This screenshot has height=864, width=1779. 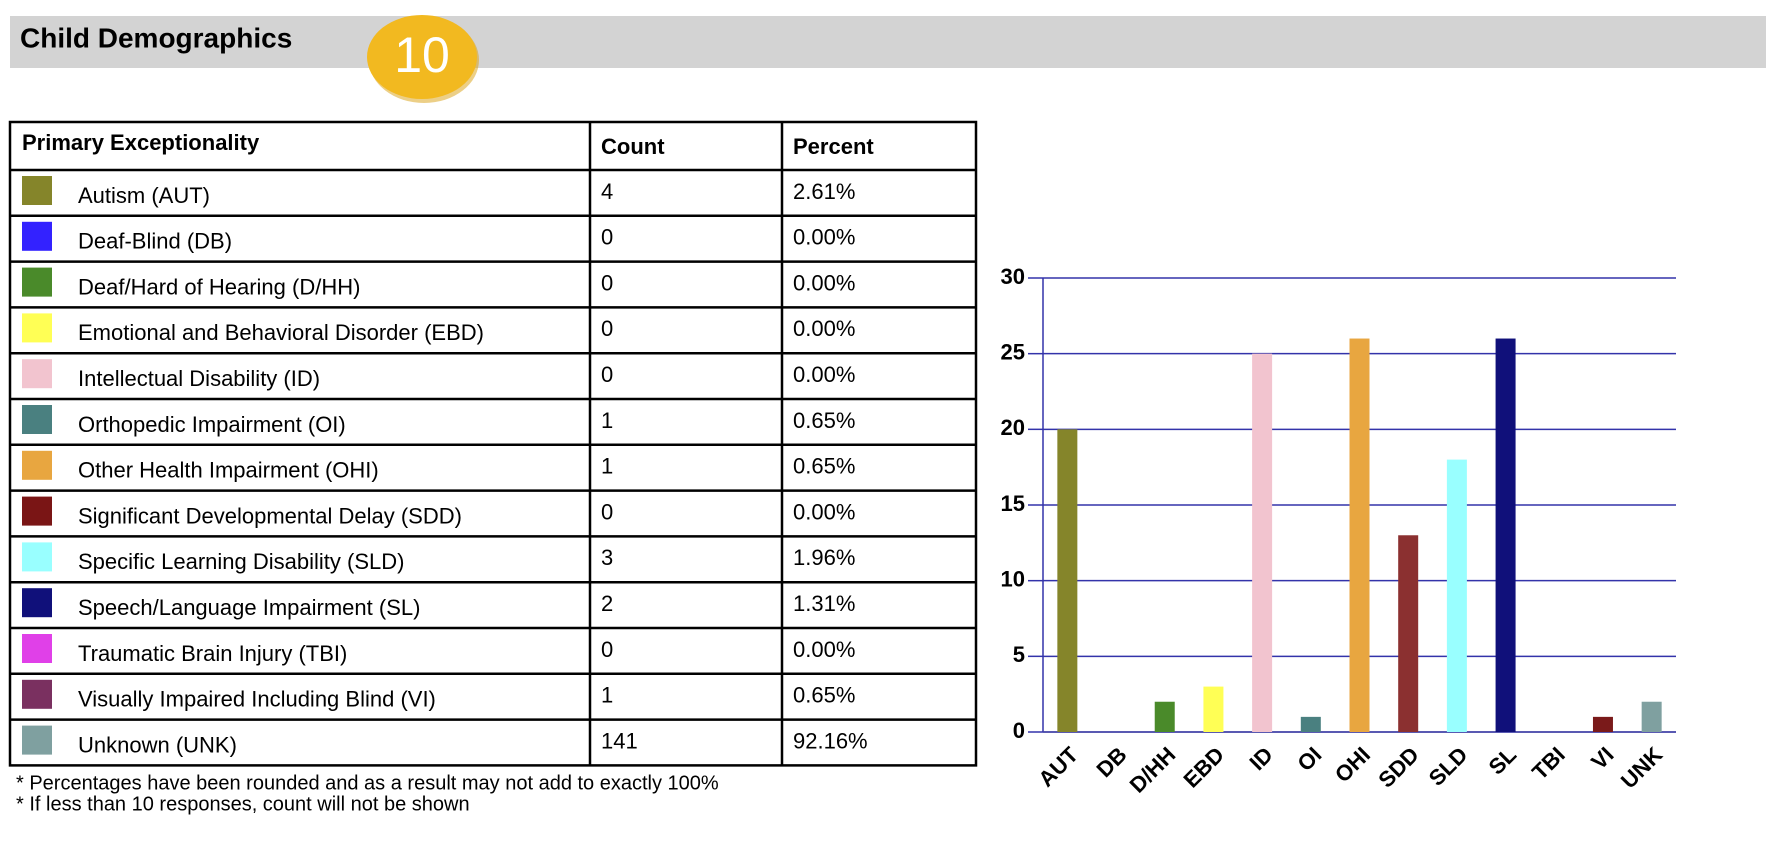 What do you see at coordinates (1448, 766) in the screenshot?
I see `x-tick-label: SLD` at bounding box center [1448, 766].